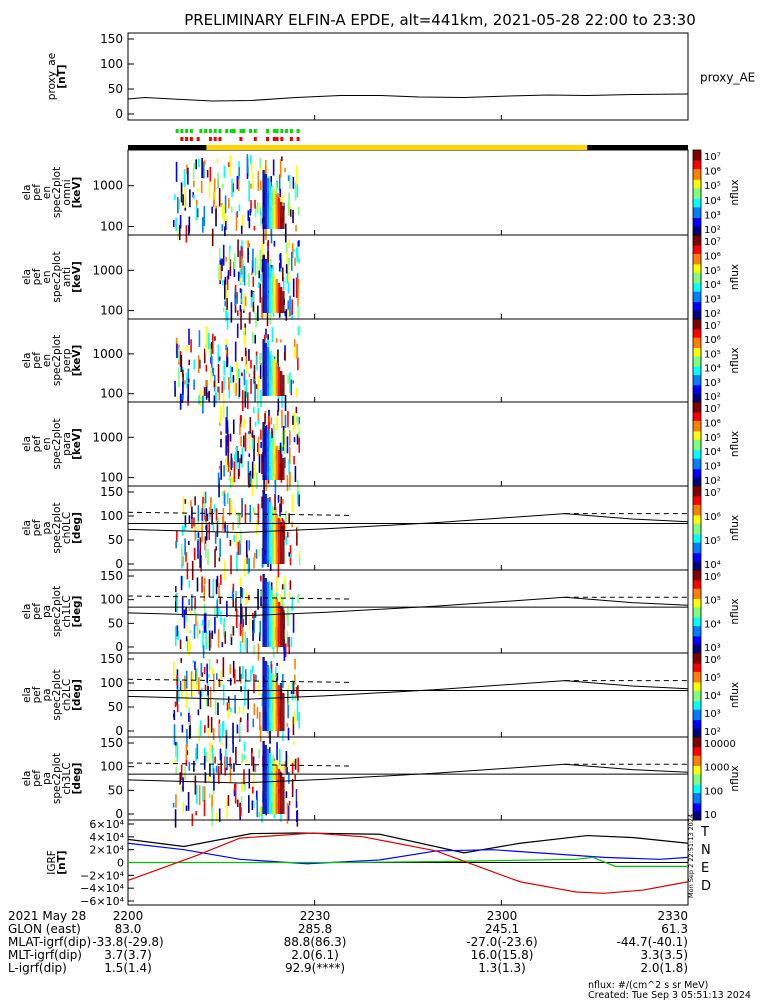 This screenshot has height=1000, width=775. I want to click on ytick-label: 2×10⁴, so click(106, 850).